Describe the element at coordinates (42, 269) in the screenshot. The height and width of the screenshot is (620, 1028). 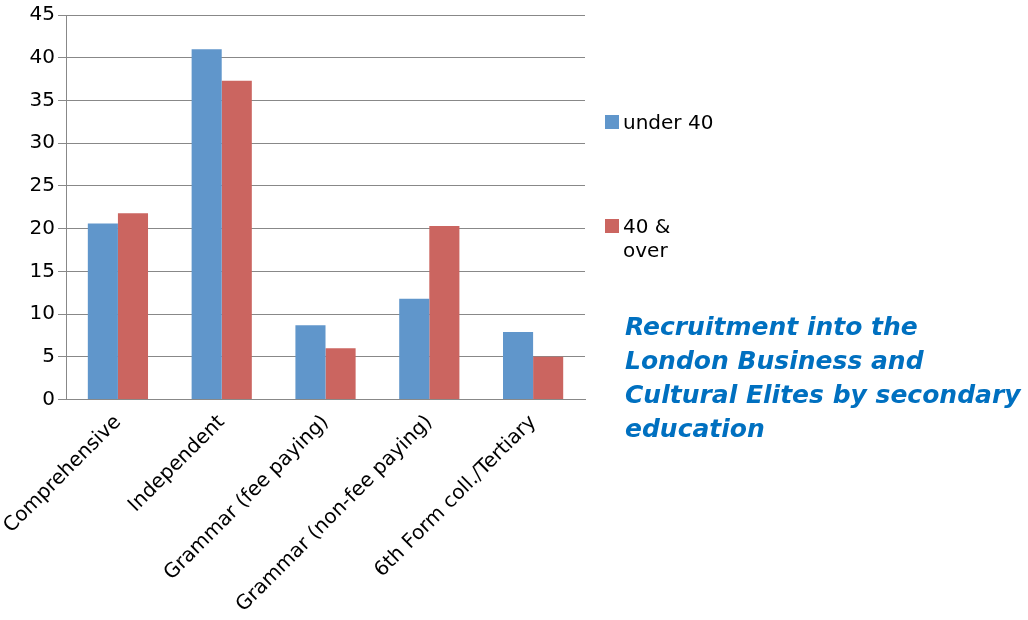
I see `y-tick-label: 15` at that location.